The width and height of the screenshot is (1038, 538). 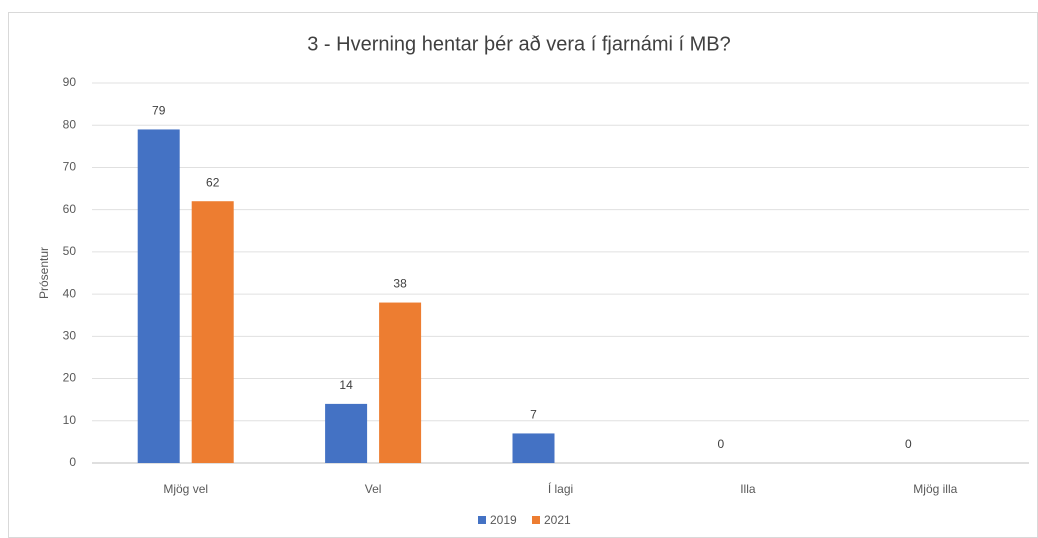 I want to click on y-tick-label: 0, so click(x=72, y=462).